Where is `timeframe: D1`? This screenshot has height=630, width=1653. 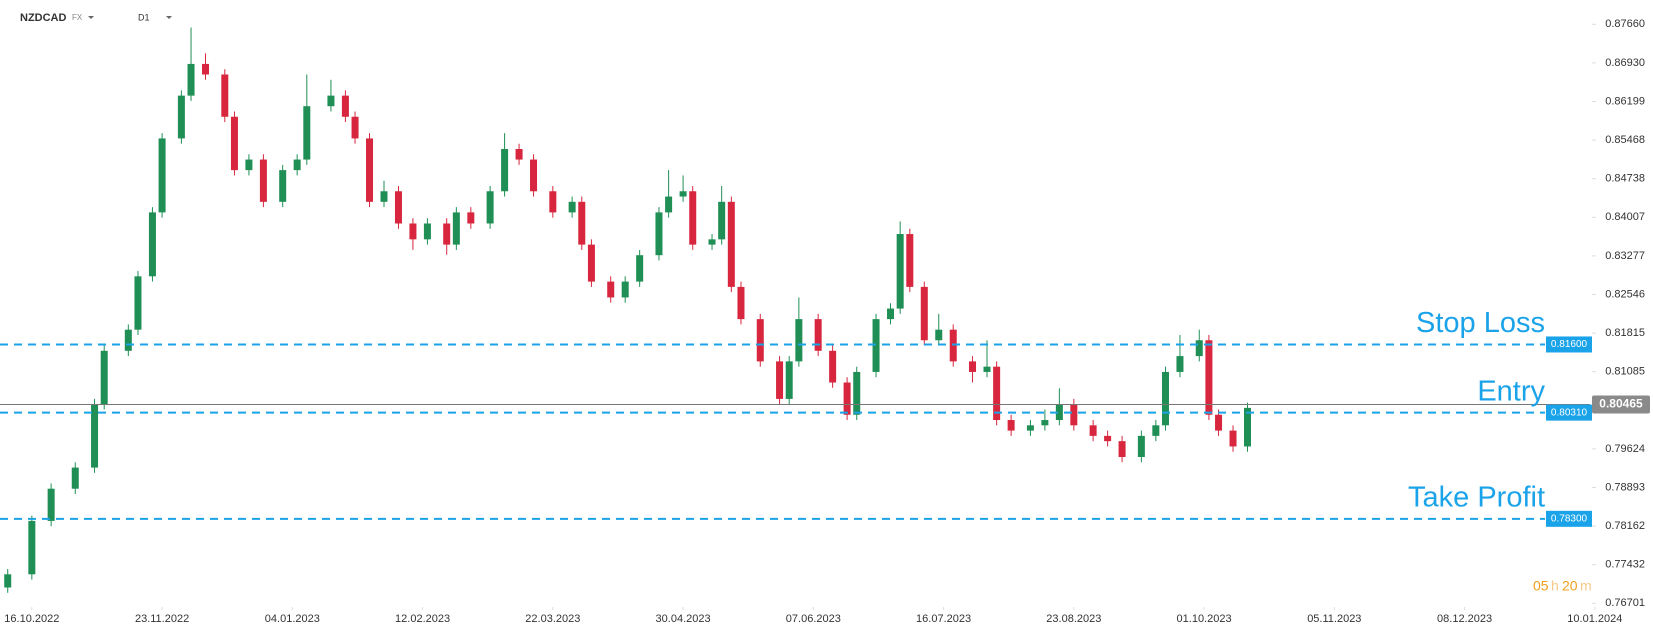 timeframe: D1 is located at coordinates (144, 17).